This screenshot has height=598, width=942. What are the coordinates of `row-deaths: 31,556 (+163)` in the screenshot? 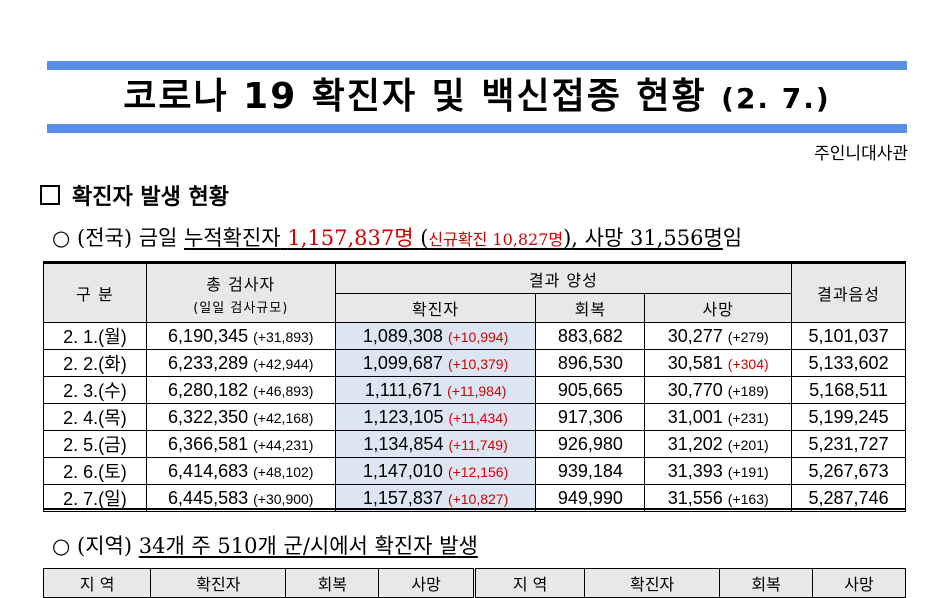 It's located at (718, 498).